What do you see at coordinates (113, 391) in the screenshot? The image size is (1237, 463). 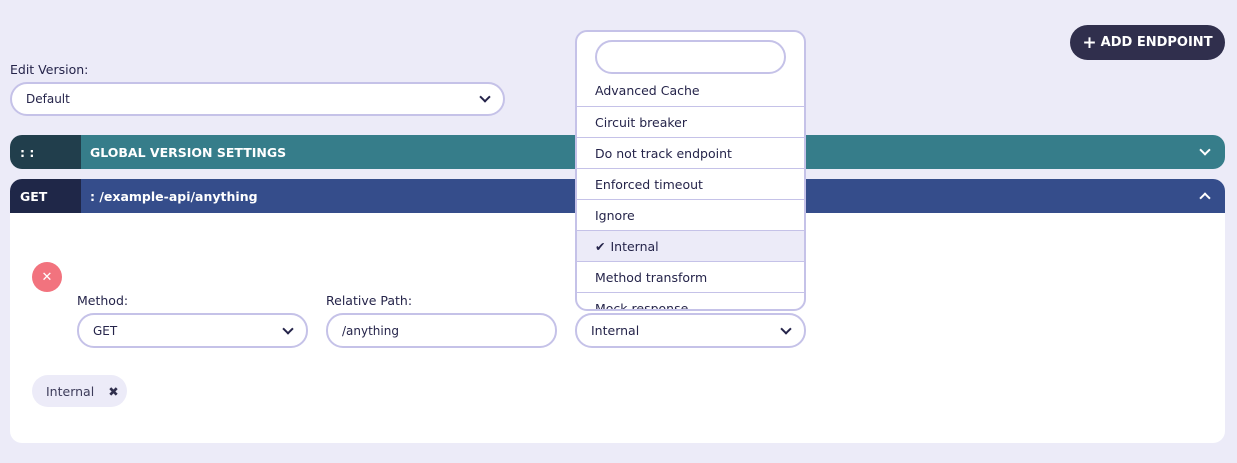 I see `remove-tag-icon: ✖` at bounding box center [113, 391].